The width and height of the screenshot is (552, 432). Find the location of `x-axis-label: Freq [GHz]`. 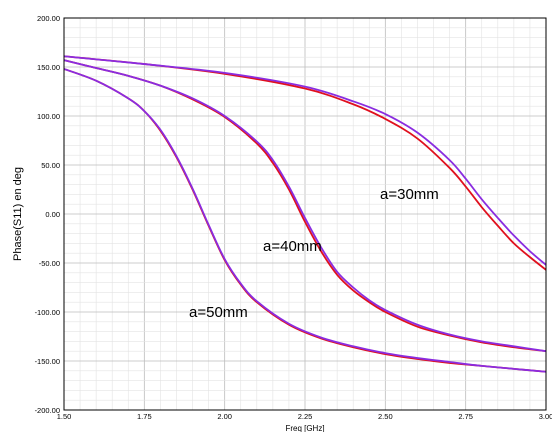

x-axis-label: Freq [GHz] is located at coordinates (304, 428).